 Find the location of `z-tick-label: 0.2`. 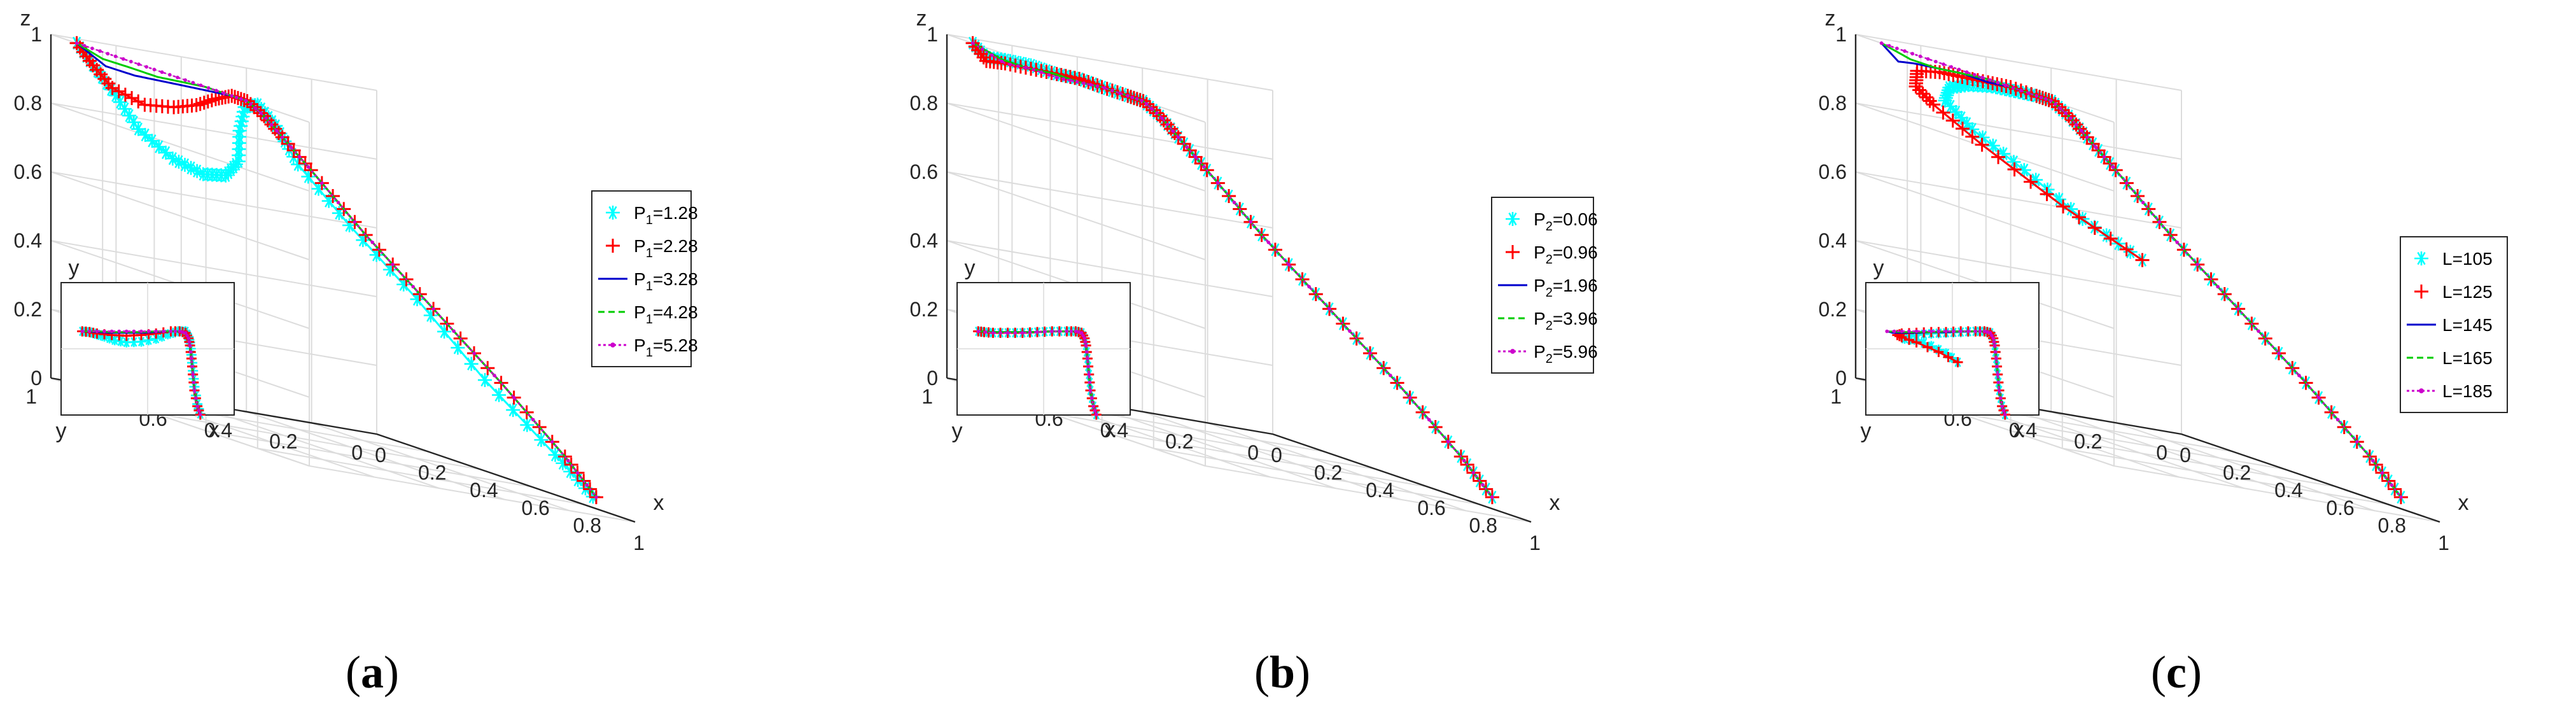

z-tick-label: 0.2 is located at coordinates (1833, 309).